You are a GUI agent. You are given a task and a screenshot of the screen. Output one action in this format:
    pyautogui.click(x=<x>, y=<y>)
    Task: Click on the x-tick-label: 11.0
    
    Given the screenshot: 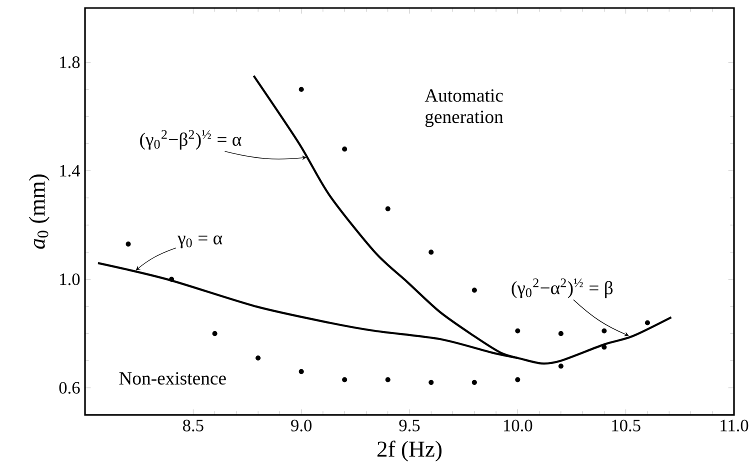 What is the action you would take?
    pyautogui.click(x=734, y=426)
    